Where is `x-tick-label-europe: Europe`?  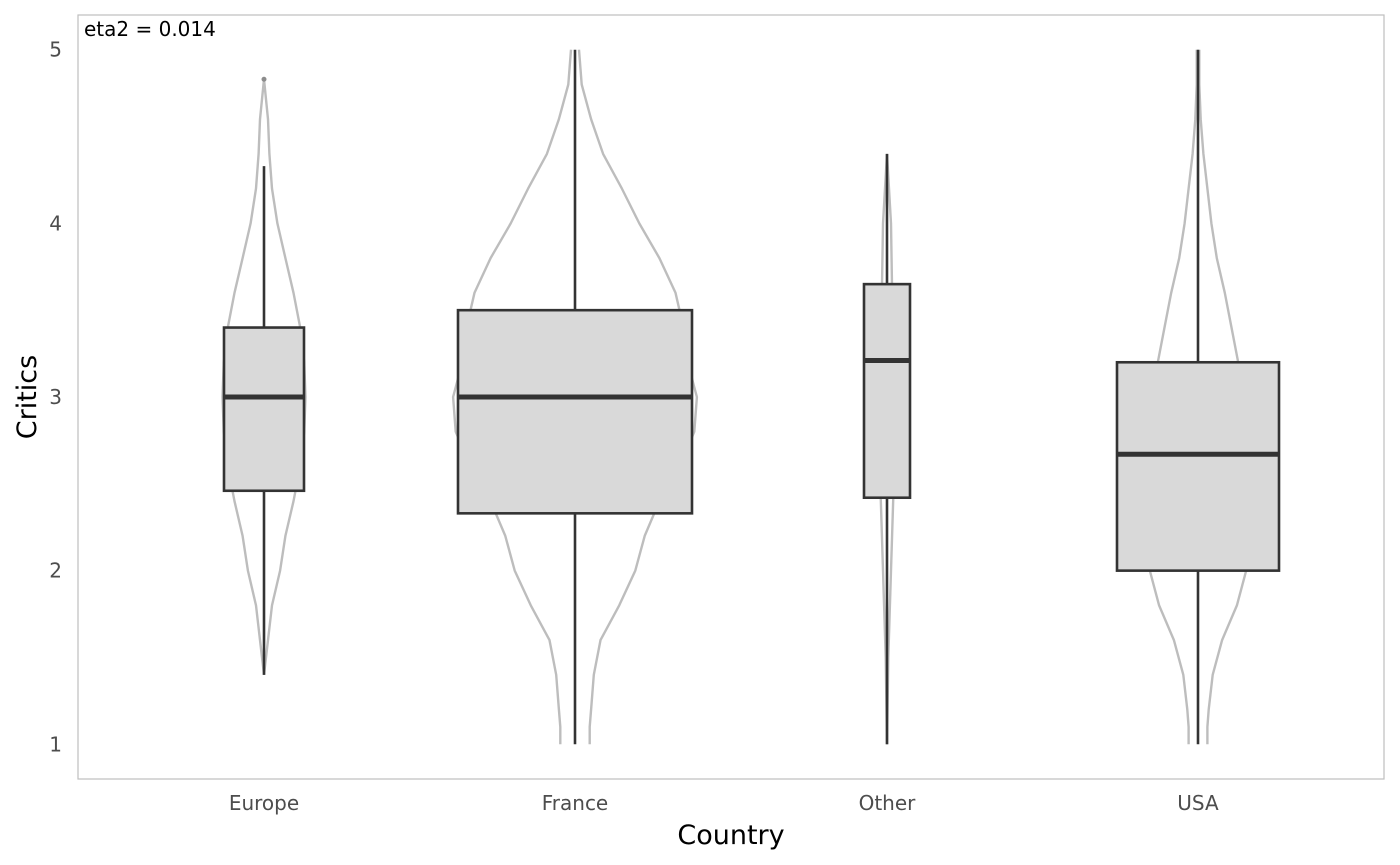 x-tick-label-europe: Europe is located at coordinates (264, 803).